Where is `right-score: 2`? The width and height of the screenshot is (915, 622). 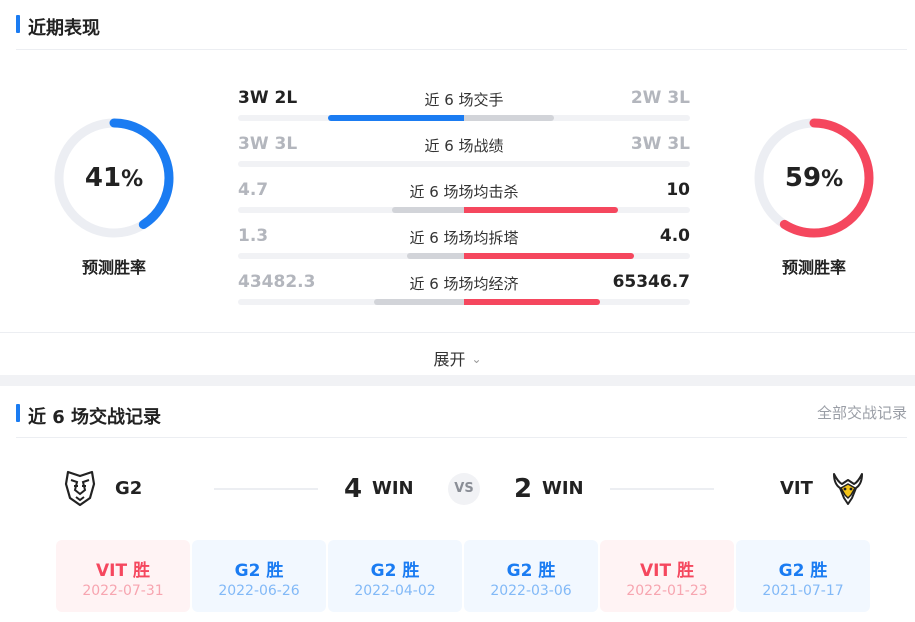 right-score: 2 is located at coordinates (523, 489).